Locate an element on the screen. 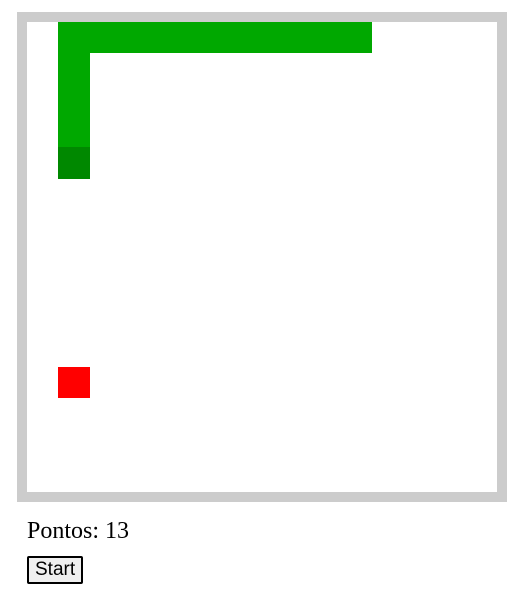 The image size is (520, 589). start-button: Start is located at coordinates (55, 570).